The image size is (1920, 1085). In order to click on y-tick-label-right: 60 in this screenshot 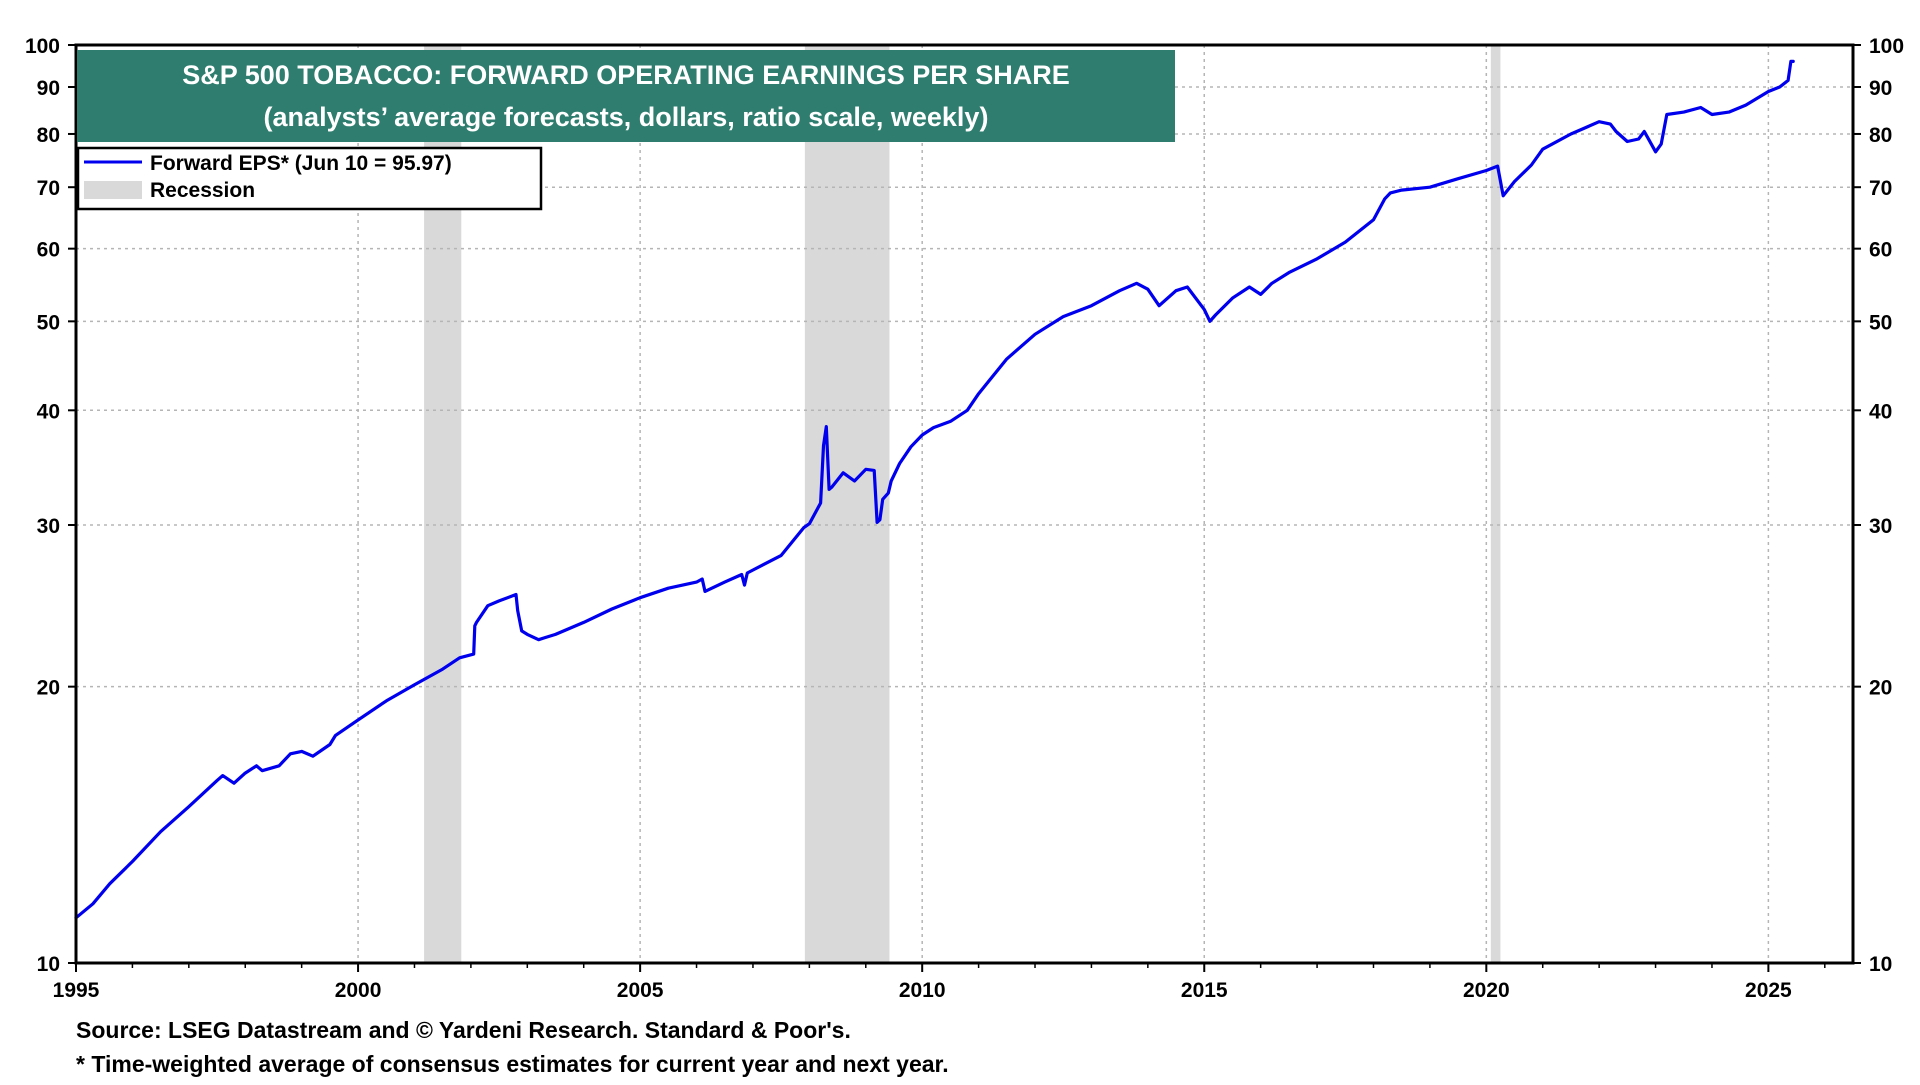, I will do `click(1880, 250)`.